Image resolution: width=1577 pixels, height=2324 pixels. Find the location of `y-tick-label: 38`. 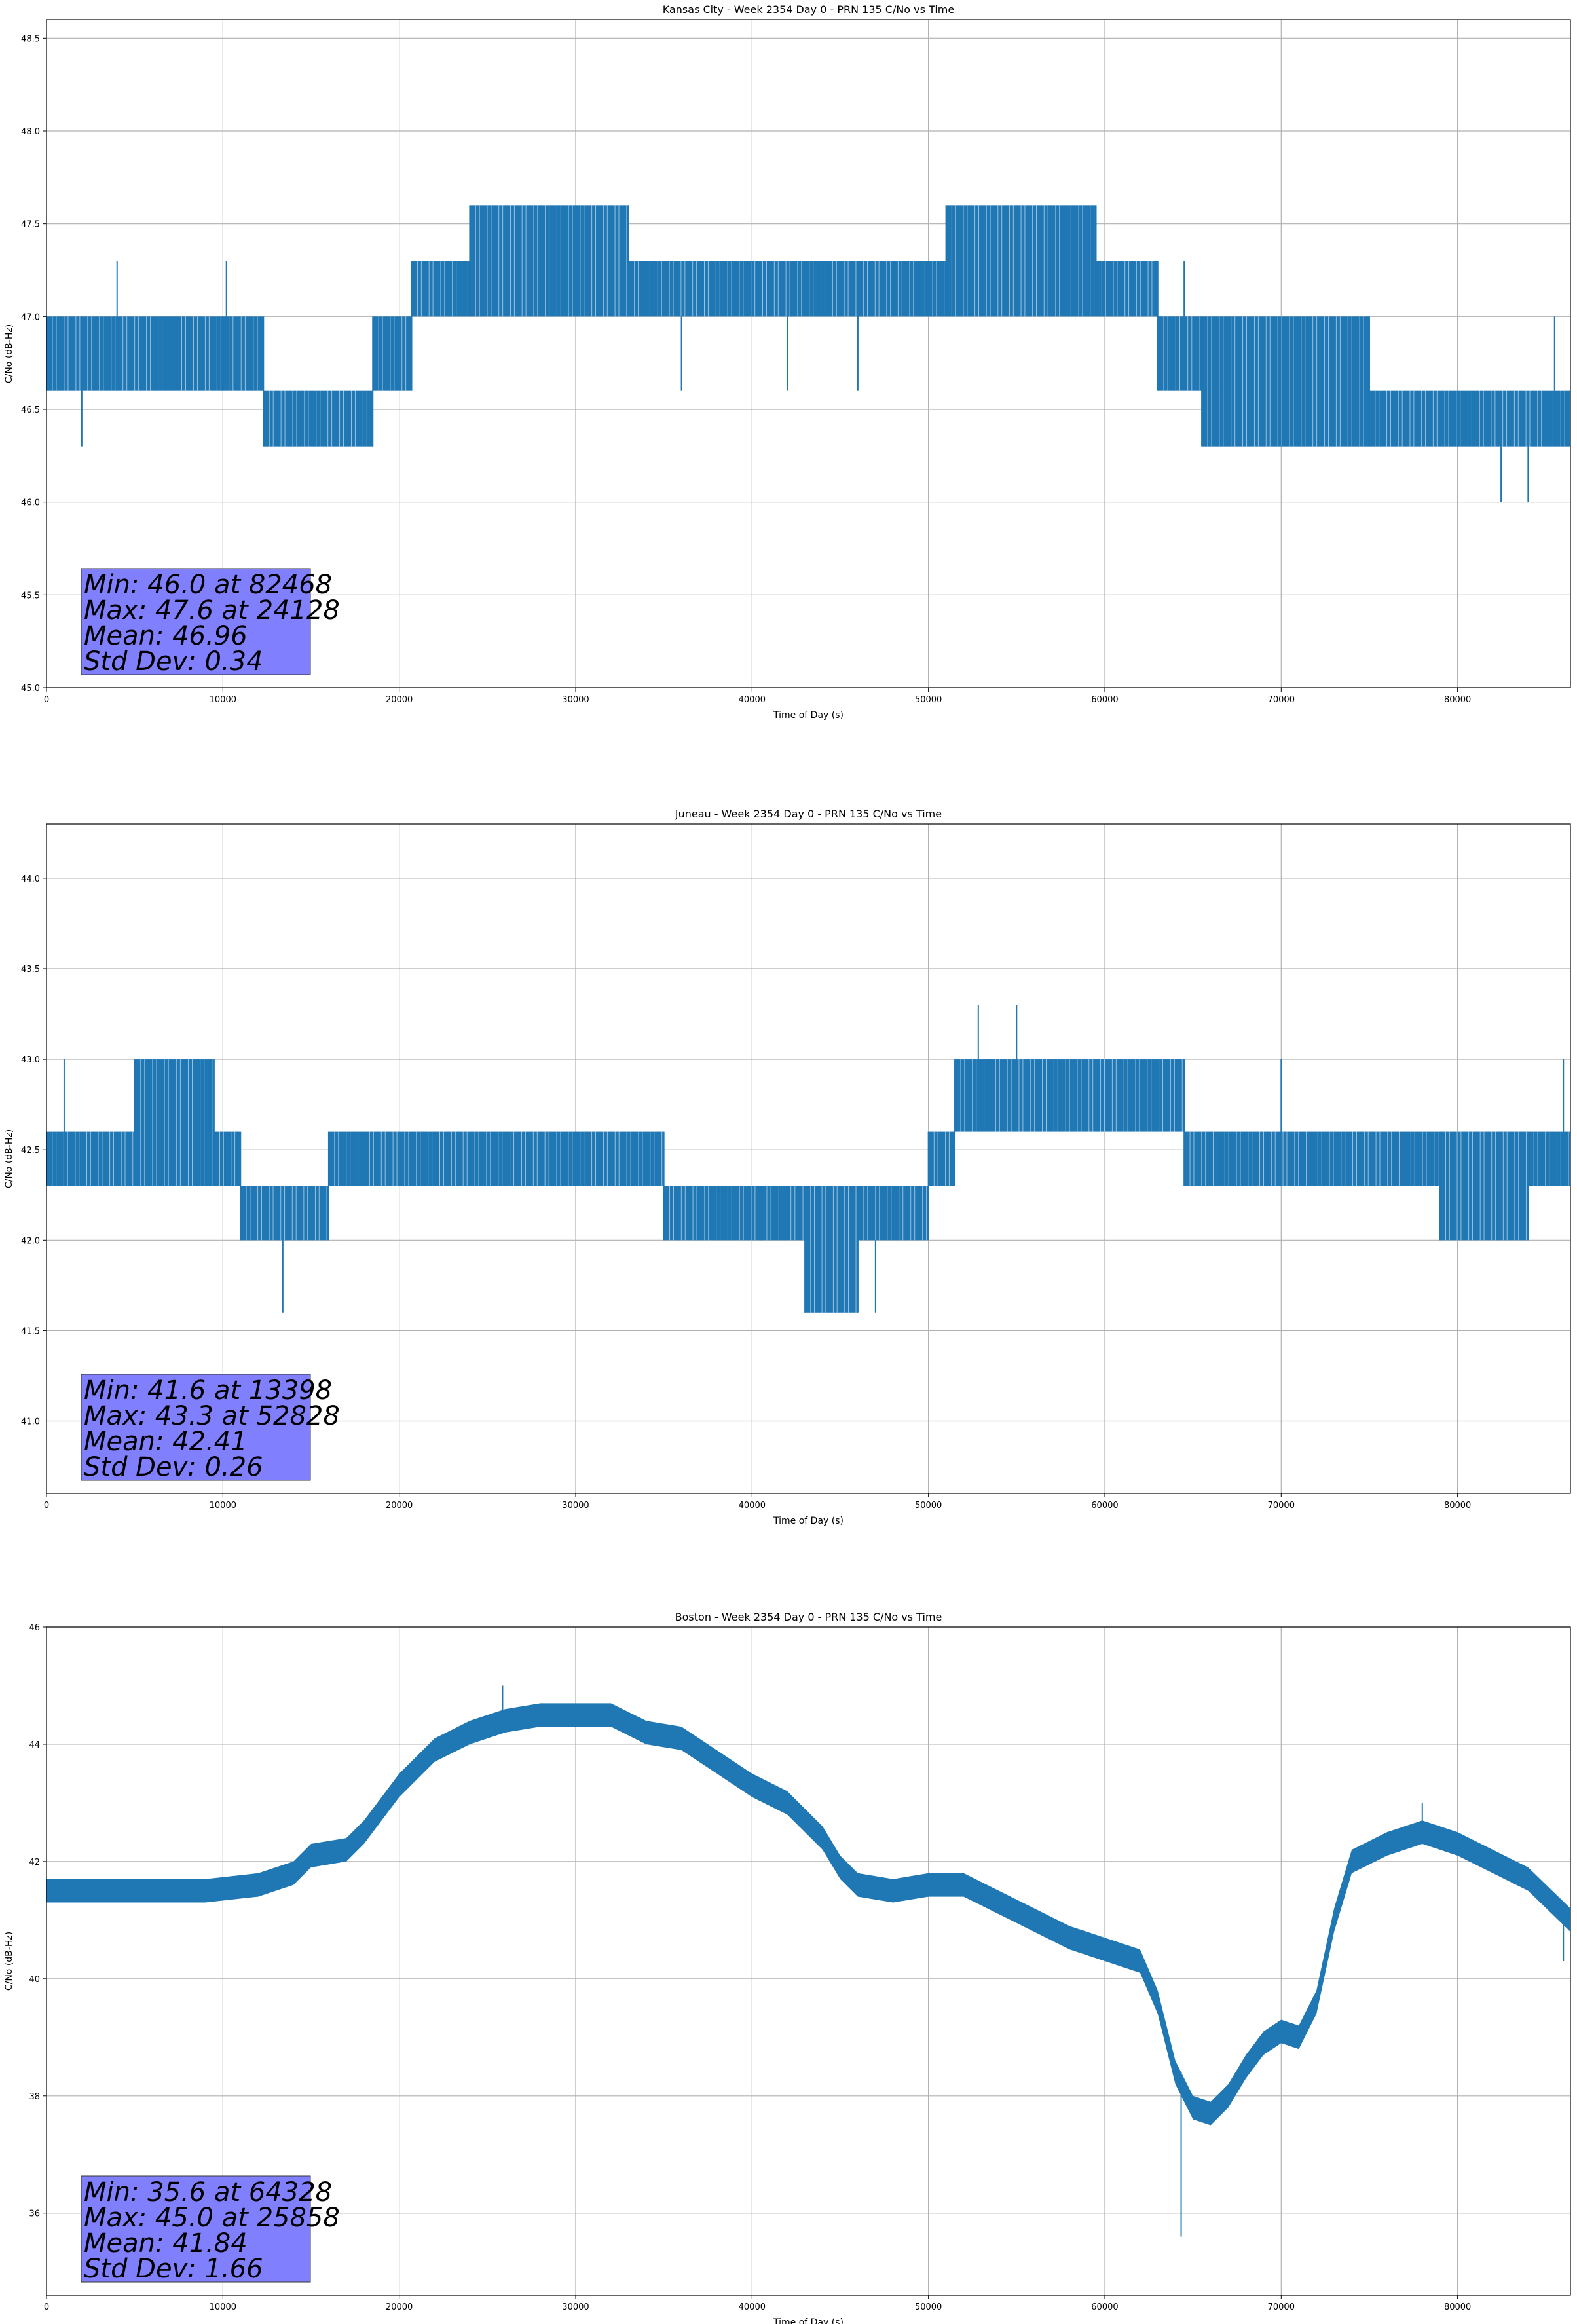

y-tick-label: 38 is located at coordinates (34, 2097).